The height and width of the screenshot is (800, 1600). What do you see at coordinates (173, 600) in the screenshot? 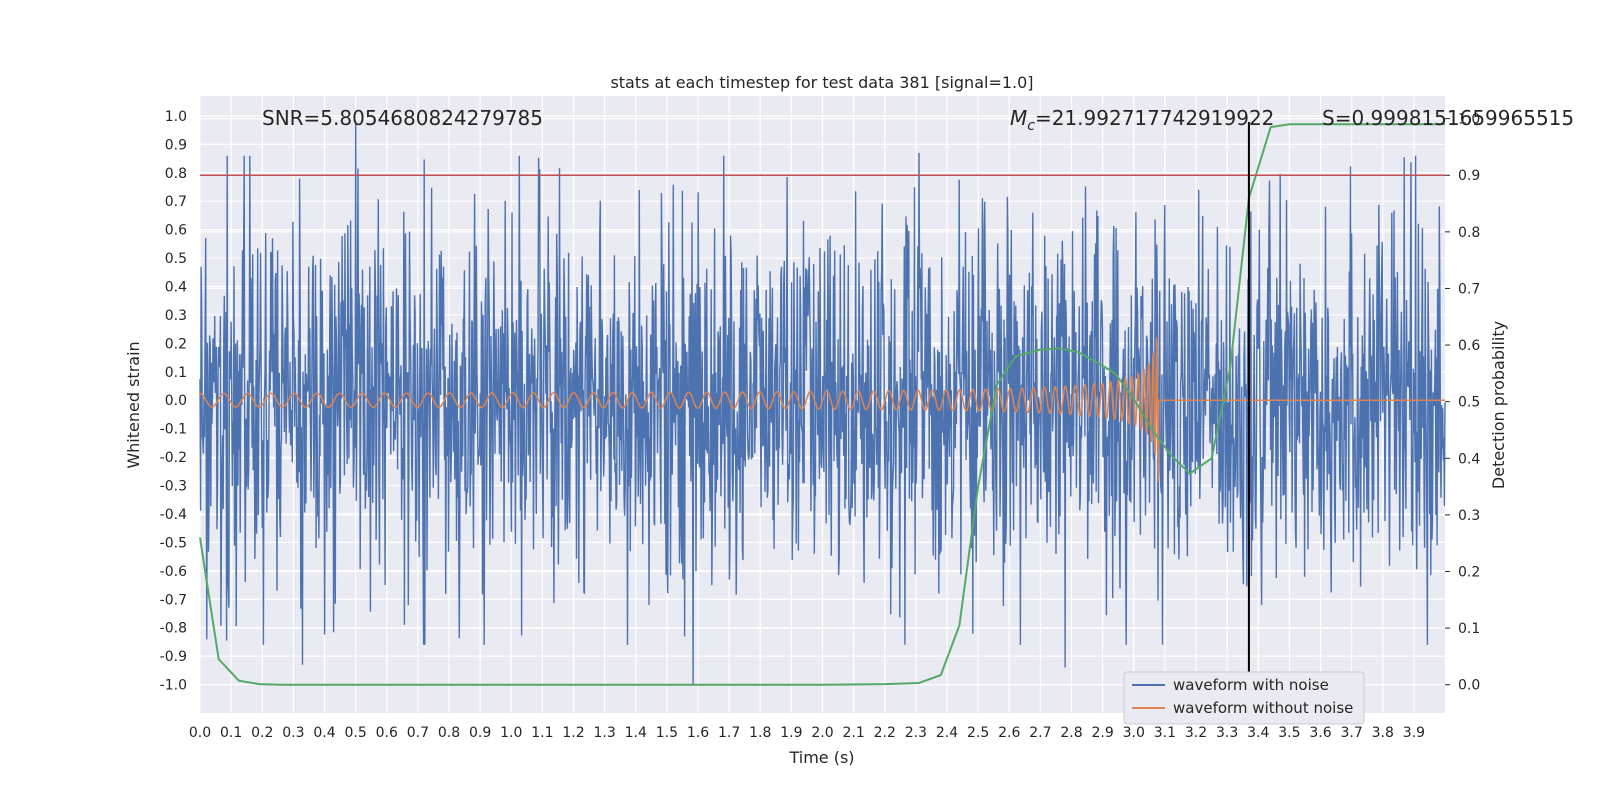
I see `y-left-tick-label: -0.7` at bounding box center [173, 600].